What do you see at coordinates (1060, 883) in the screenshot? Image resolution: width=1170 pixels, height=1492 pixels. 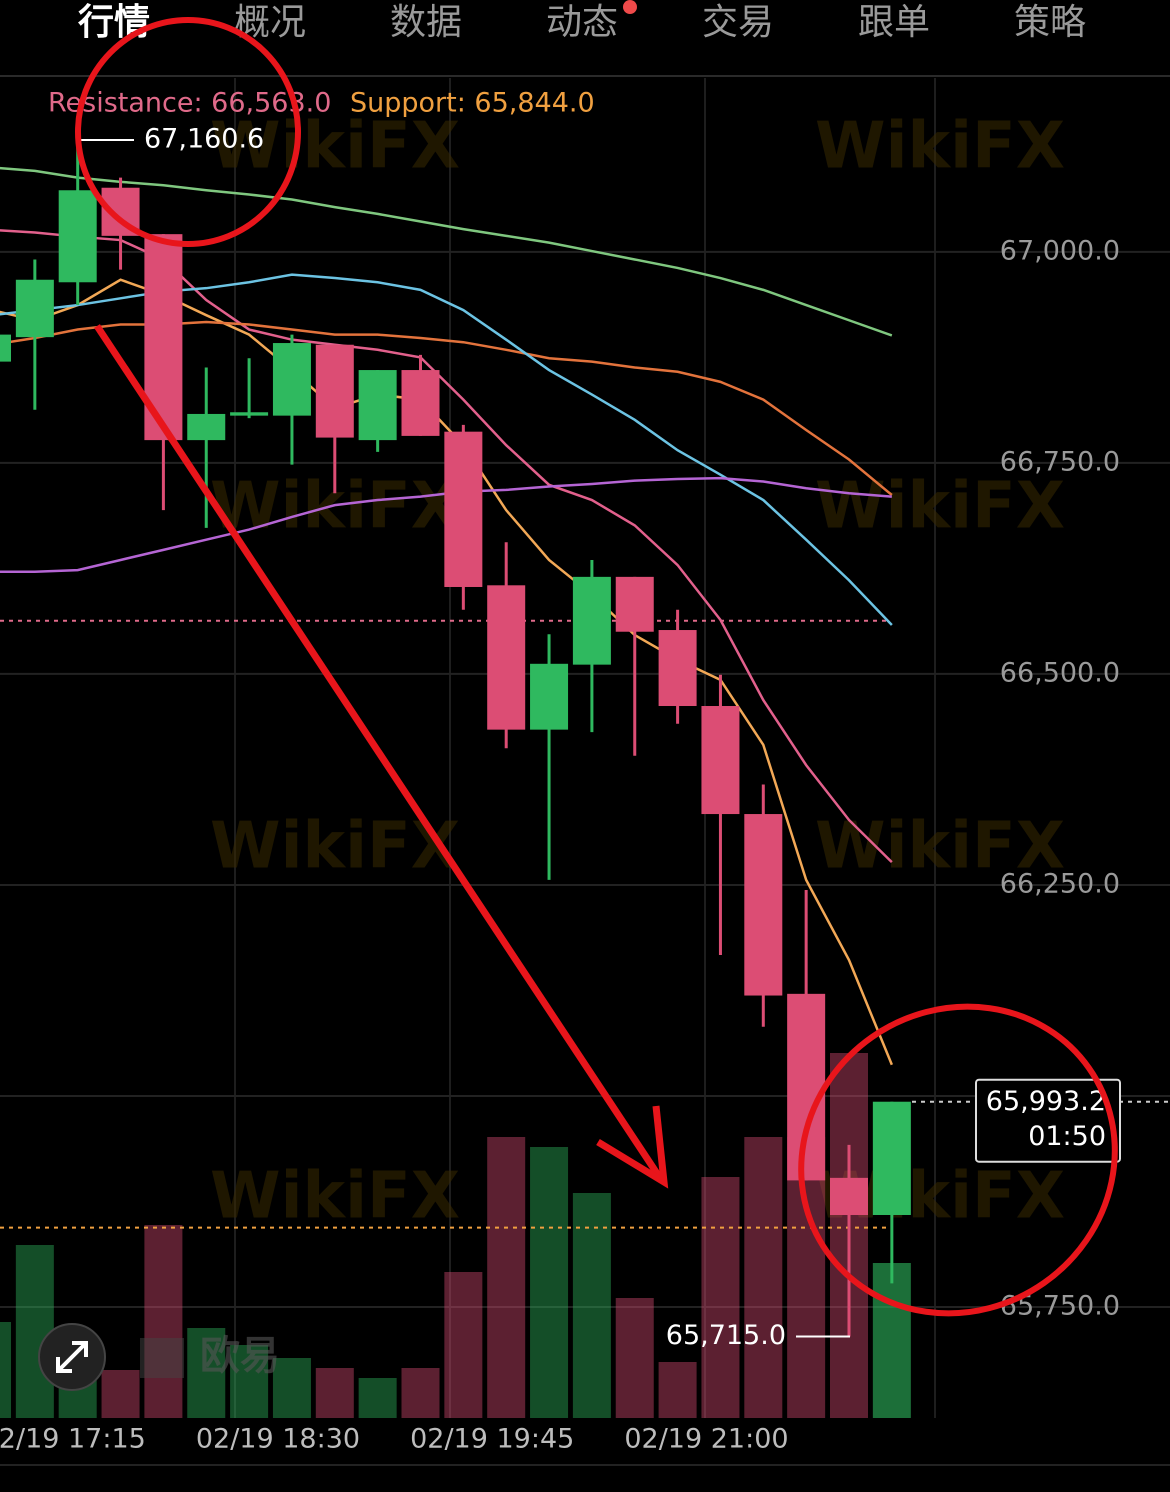 I see `y-tick-label: 66,250.0` at bounding box center [1060, 883].